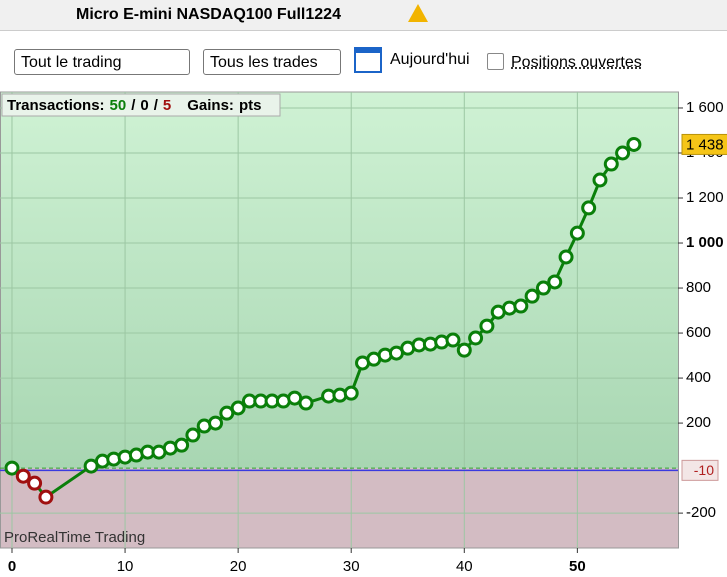 Image resolution: width=727 pixels, height=577 pixels. Describe the element at coordinates (56, 105) in the screenshot. I see `summary-part: Transactions:` at that location.